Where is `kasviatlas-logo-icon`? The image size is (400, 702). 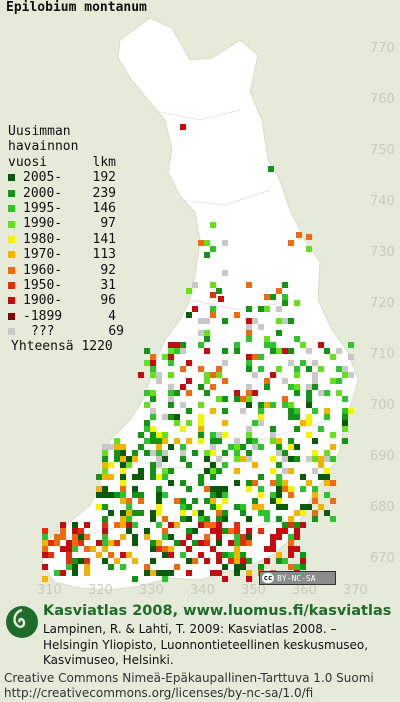
kasviatlas-logo-icon is located at coordinates (22, 622).